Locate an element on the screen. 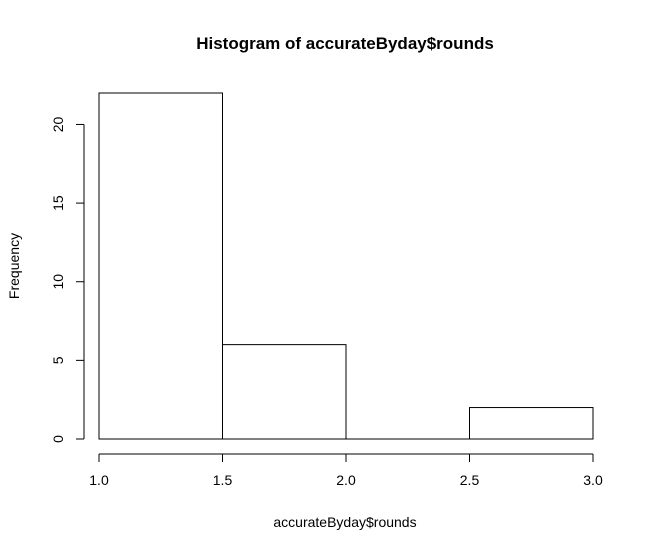 This screenshot has width=654, height=557. x-axis-label: accurateByday$rounds is located at coordinates (344, 522).